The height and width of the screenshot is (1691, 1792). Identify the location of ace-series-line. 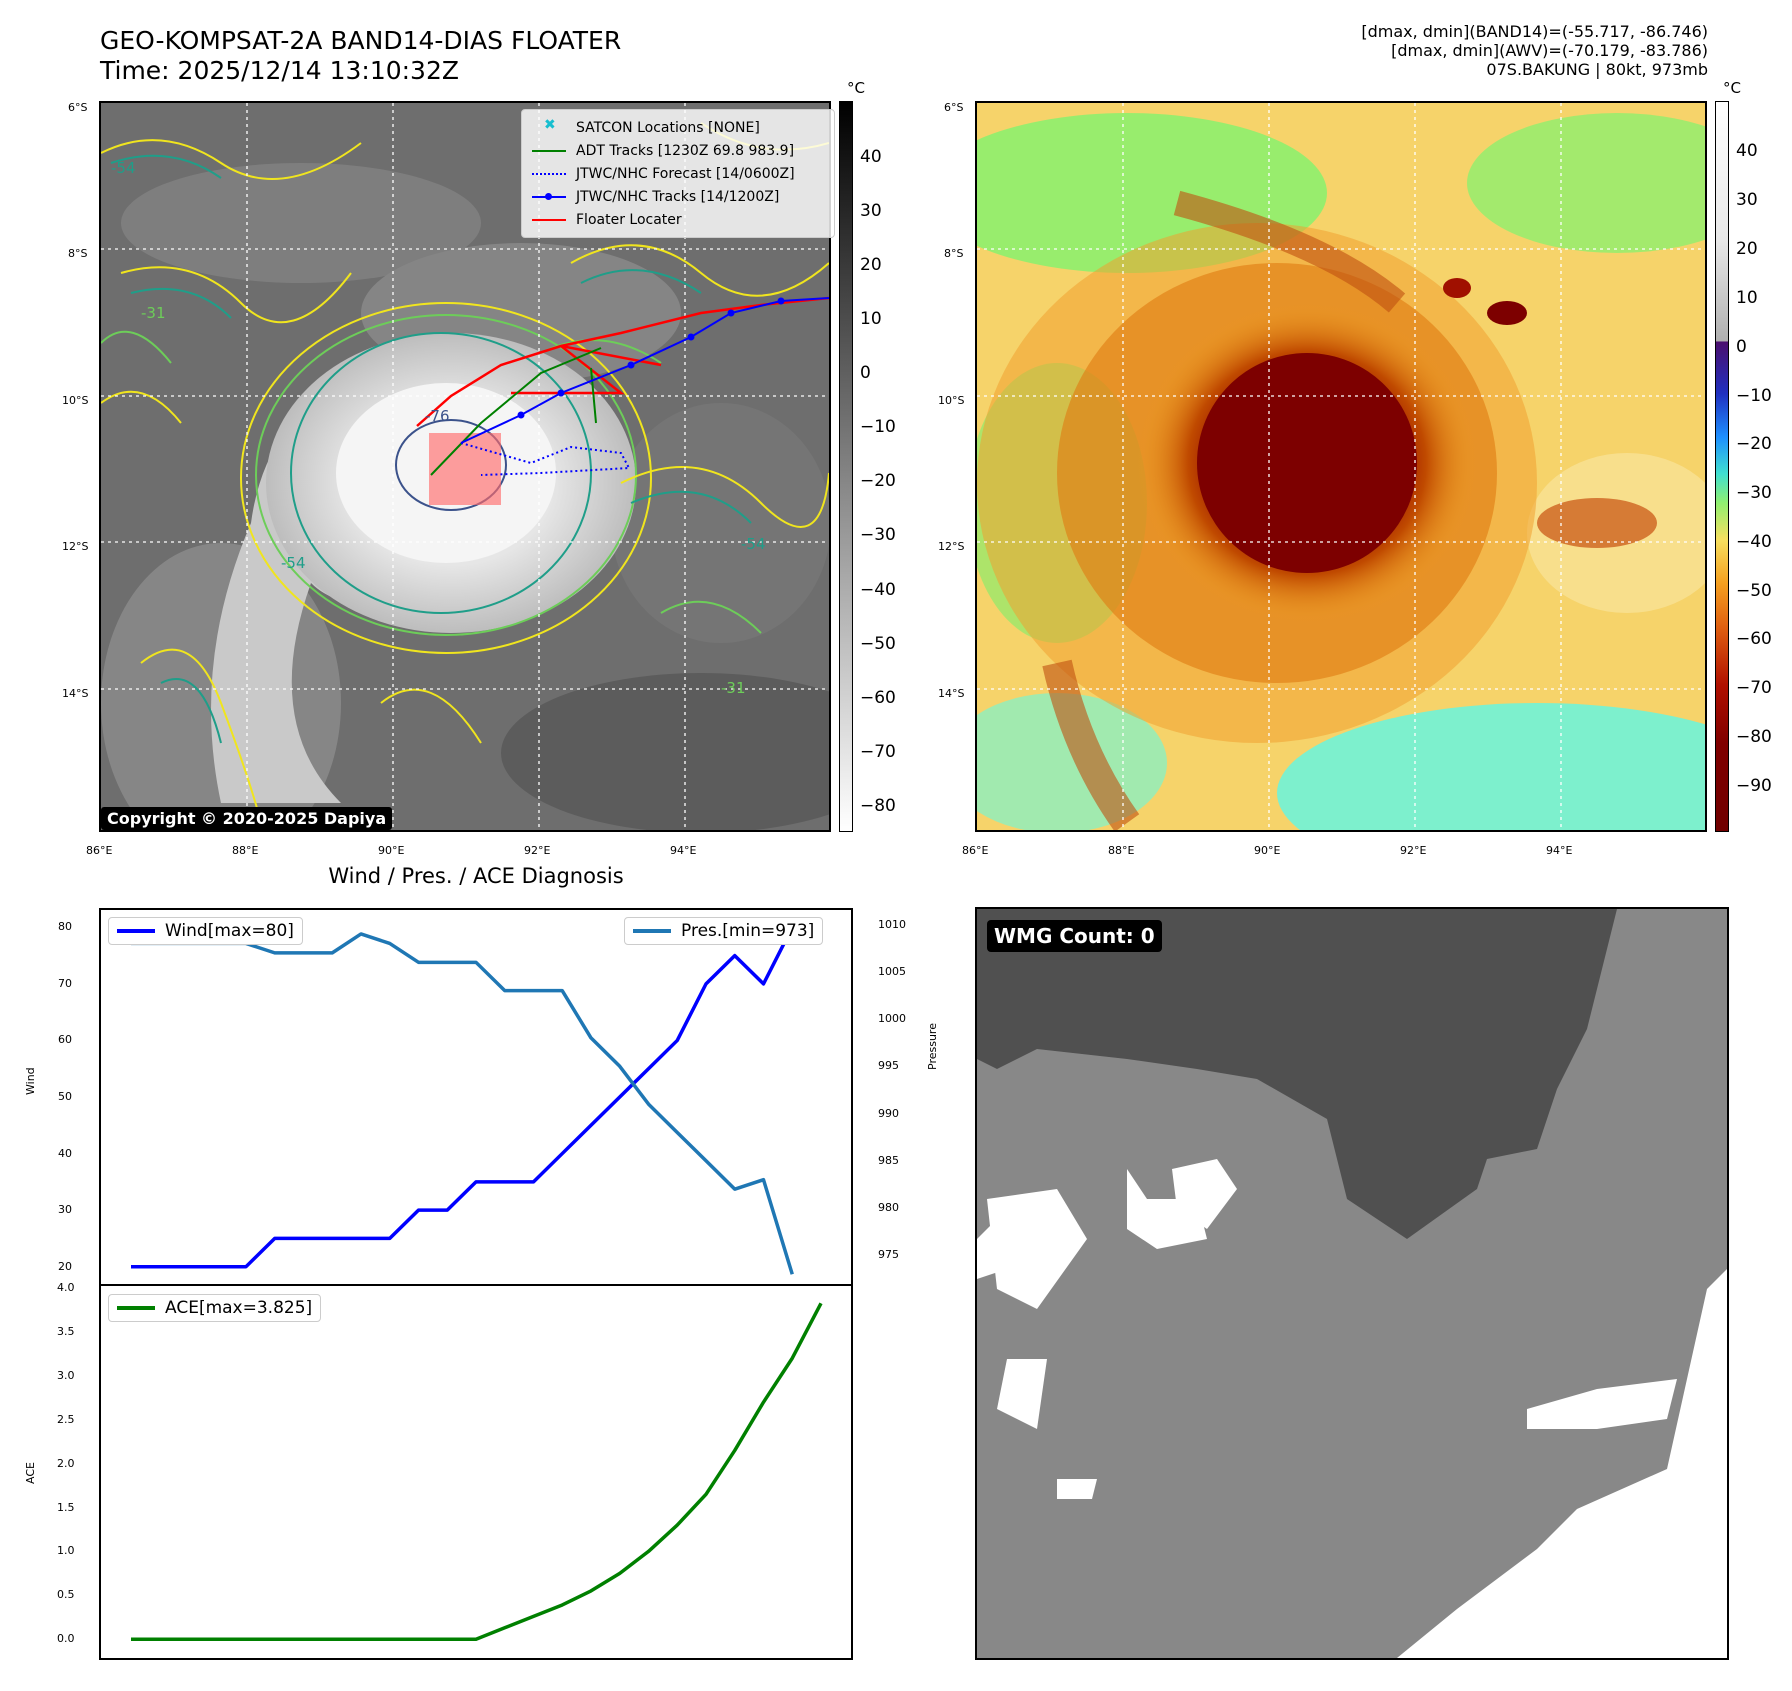
(477, 1471).